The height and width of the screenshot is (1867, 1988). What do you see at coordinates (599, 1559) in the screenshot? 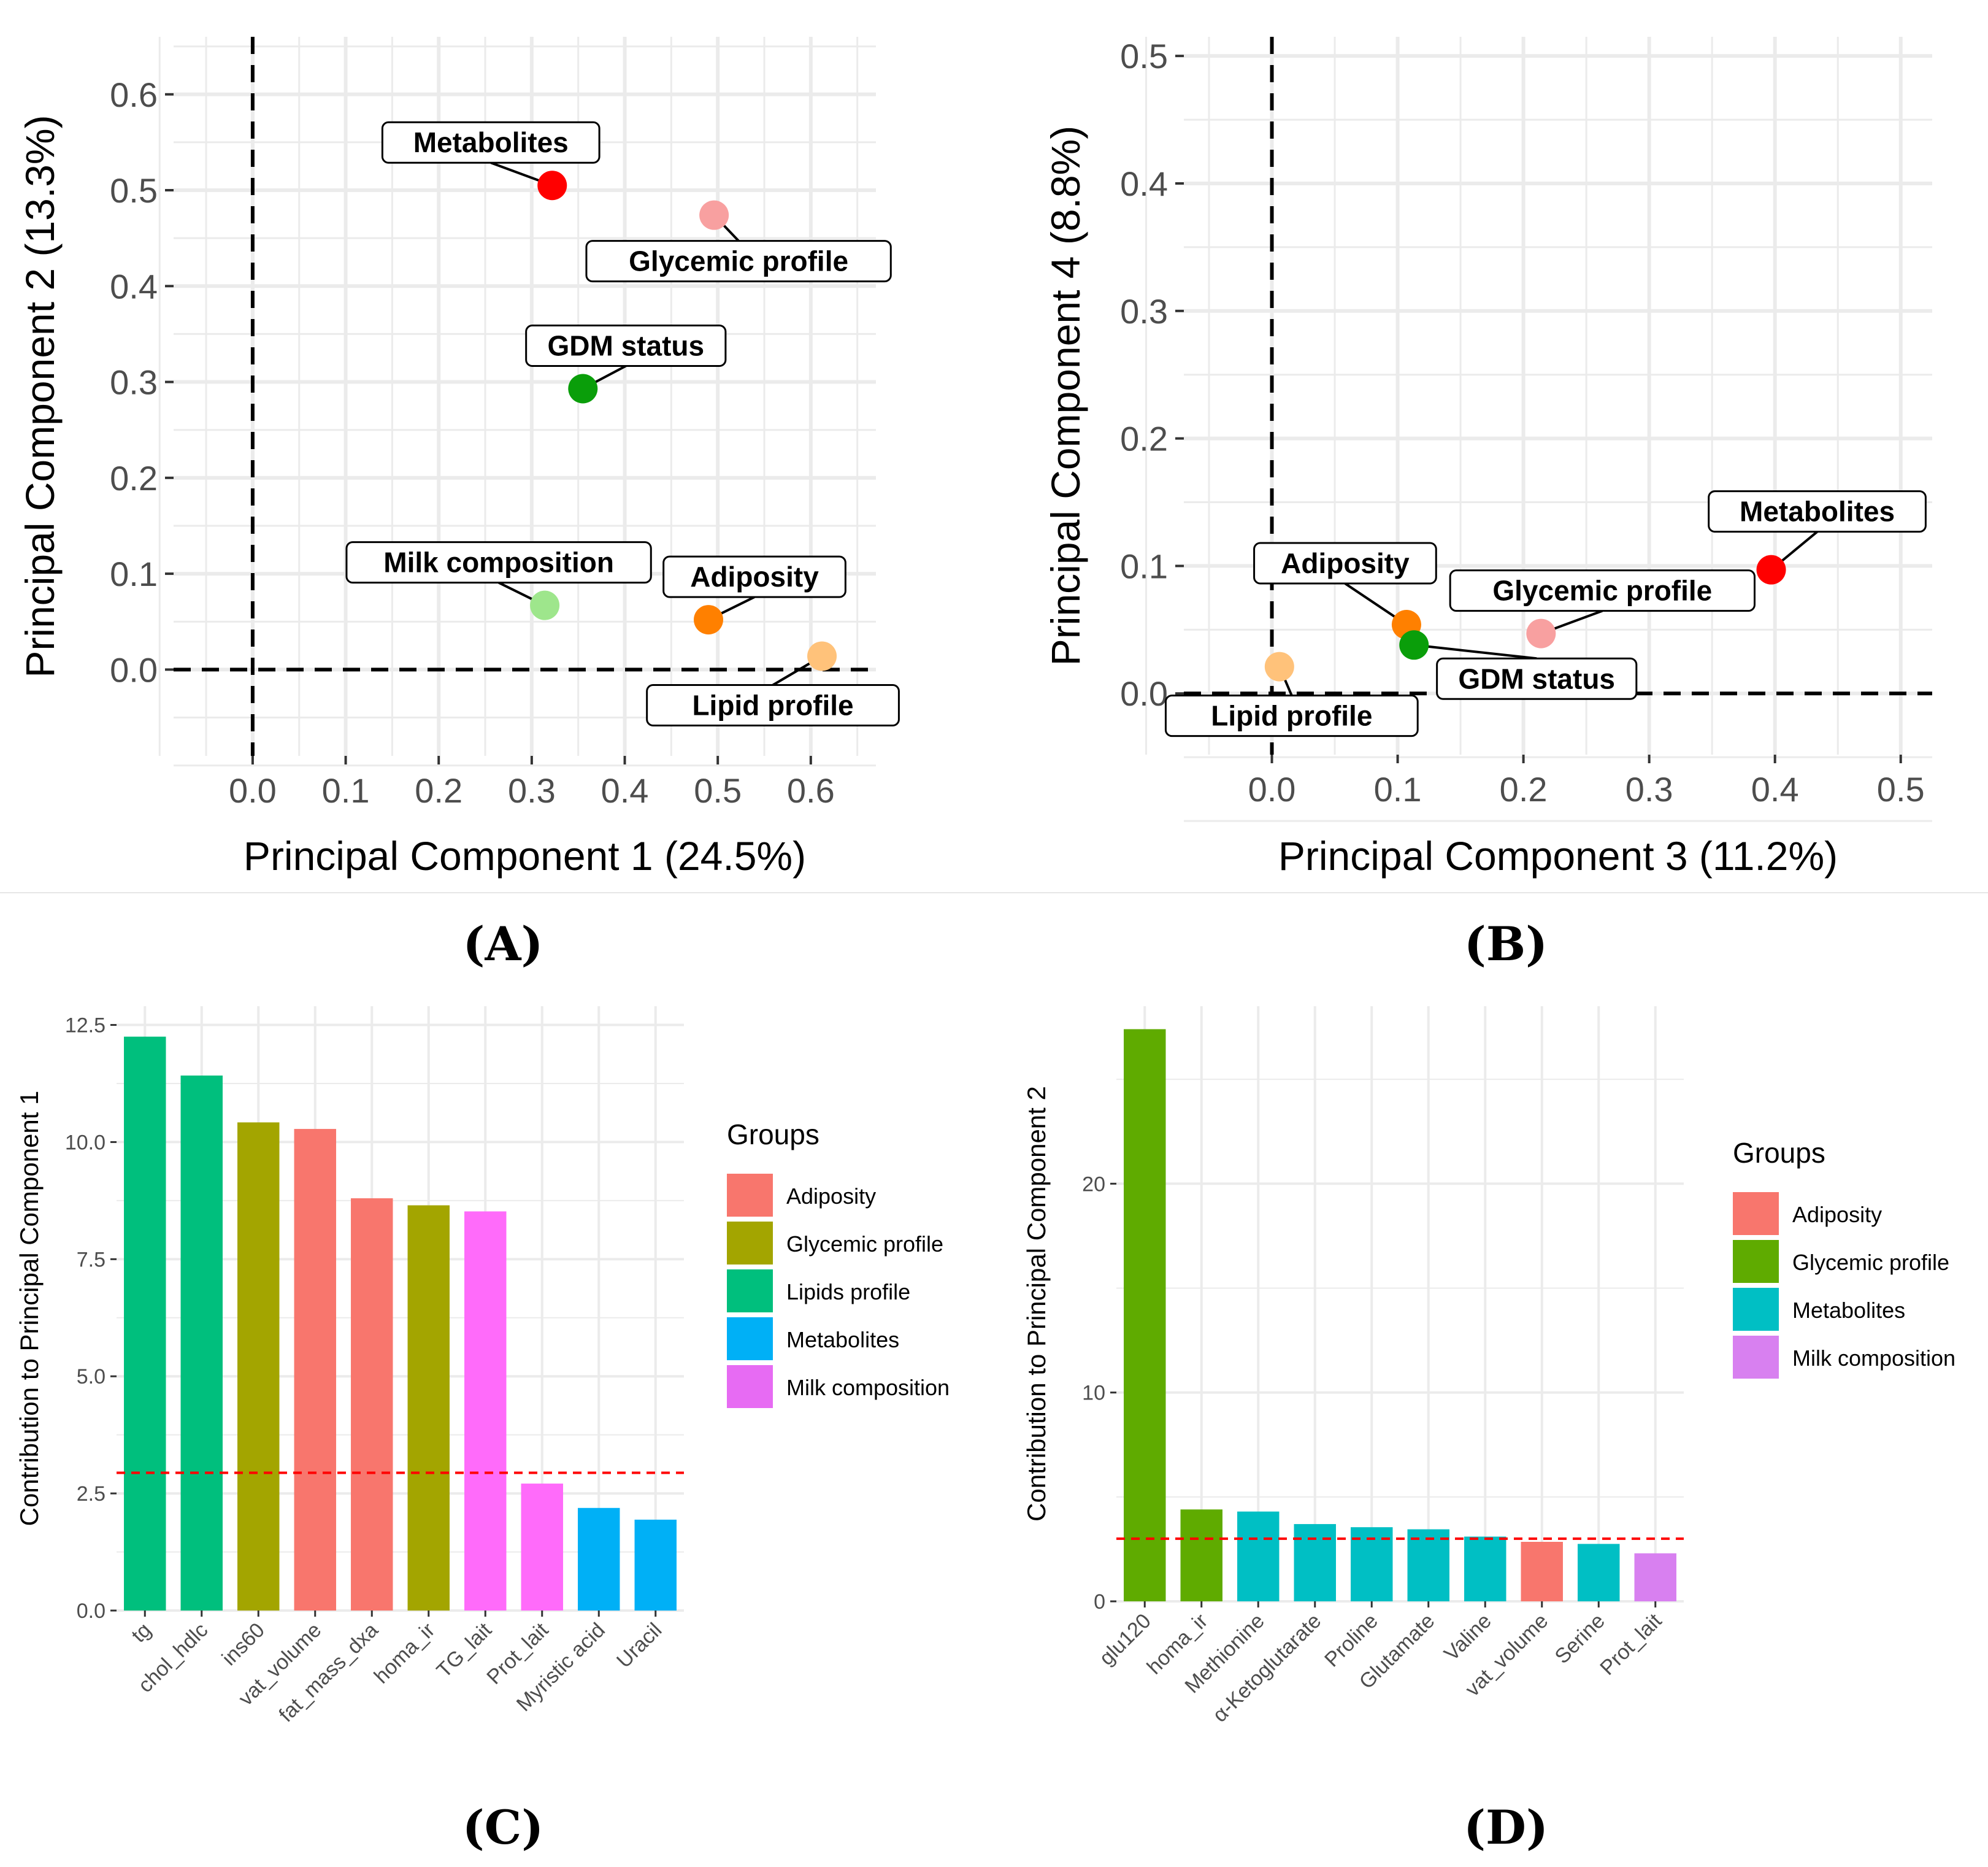
I see `bar-myristic-acid` at bounding box center [599, 1559].